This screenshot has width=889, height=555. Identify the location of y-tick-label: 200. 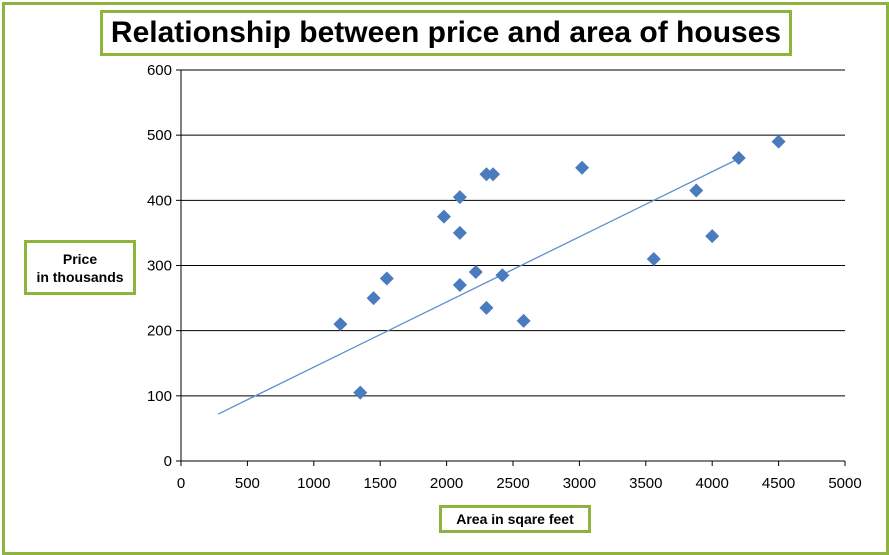
(159, 331).